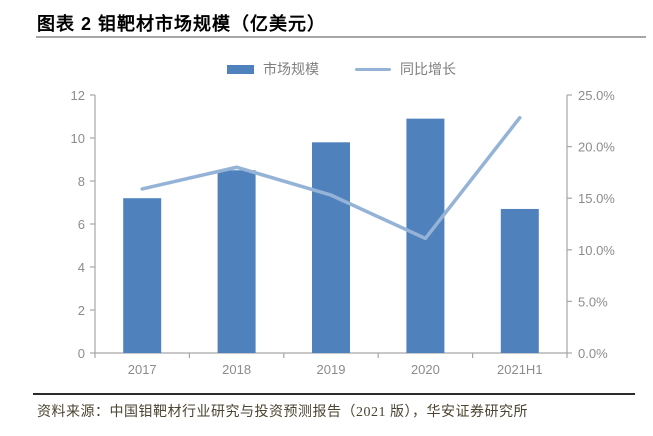  What do you see at coordinates (596, 95) in the screenshot?
I see `right-axis-tick-label: 25.0%` at bounding box center [596, 95].